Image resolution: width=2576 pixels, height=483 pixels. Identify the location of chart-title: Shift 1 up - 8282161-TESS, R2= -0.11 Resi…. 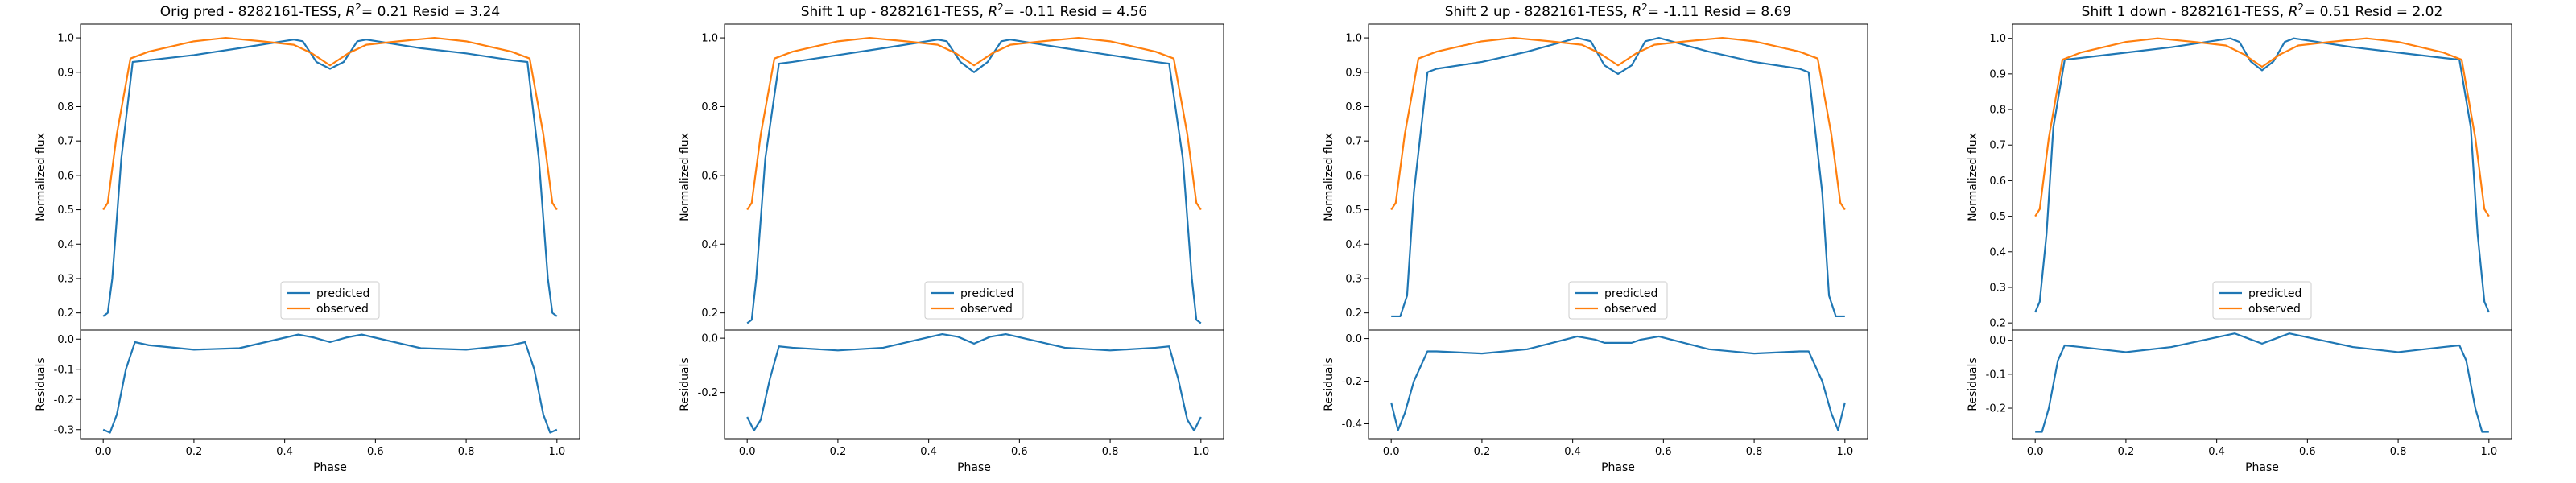
(974, 11).